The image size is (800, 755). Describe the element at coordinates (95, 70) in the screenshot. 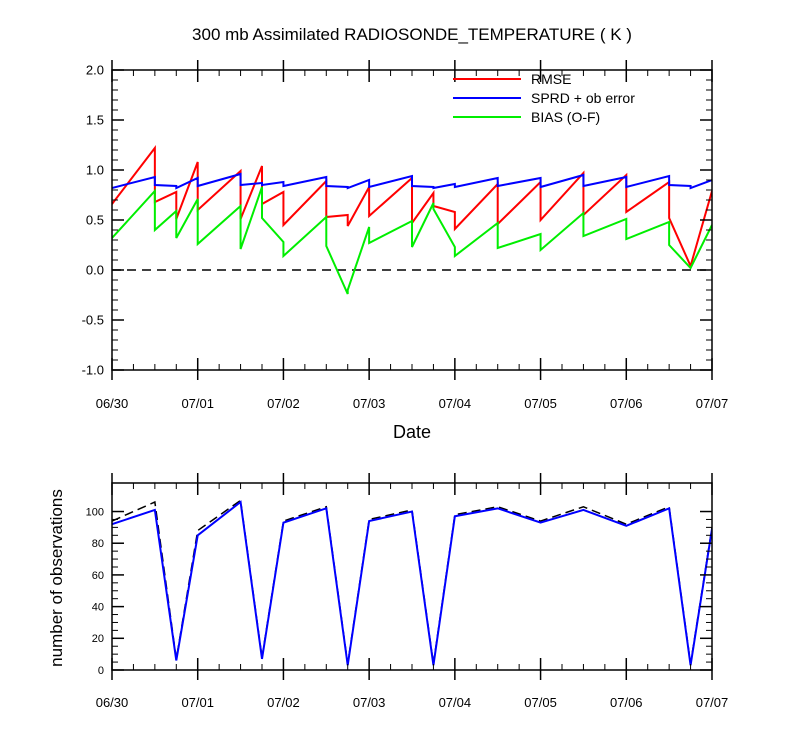

I see `top-y-tick-label: 2.0` at that location.